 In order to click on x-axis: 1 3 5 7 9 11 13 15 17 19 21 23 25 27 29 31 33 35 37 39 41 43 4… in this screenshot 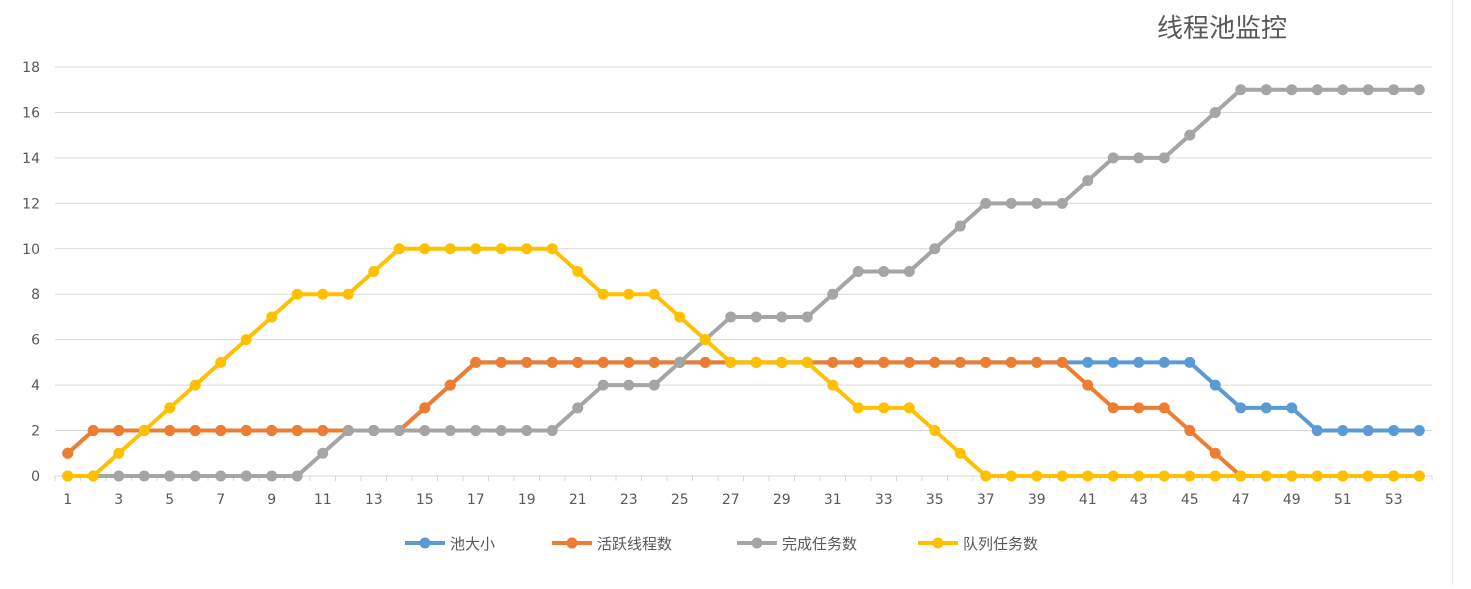, I will do `click(743, 492)`.